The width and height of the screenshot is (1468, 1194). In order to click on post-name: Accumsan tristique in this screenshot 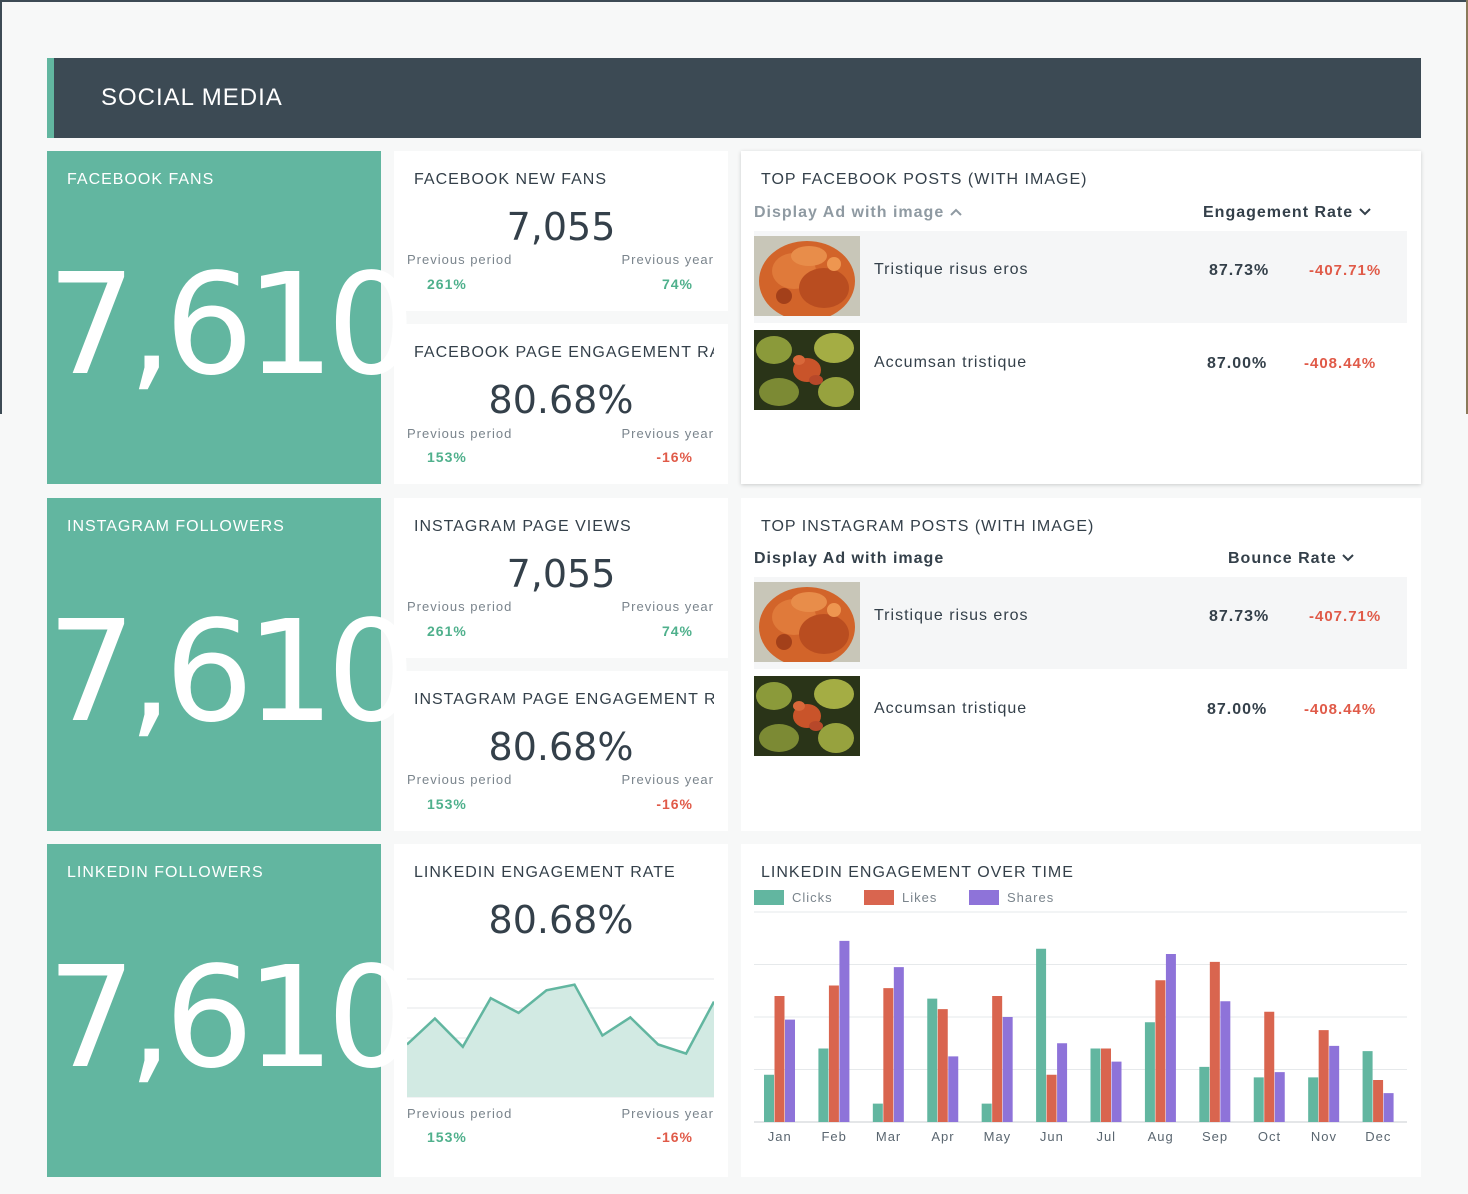, I will do `click(951, 708)`.